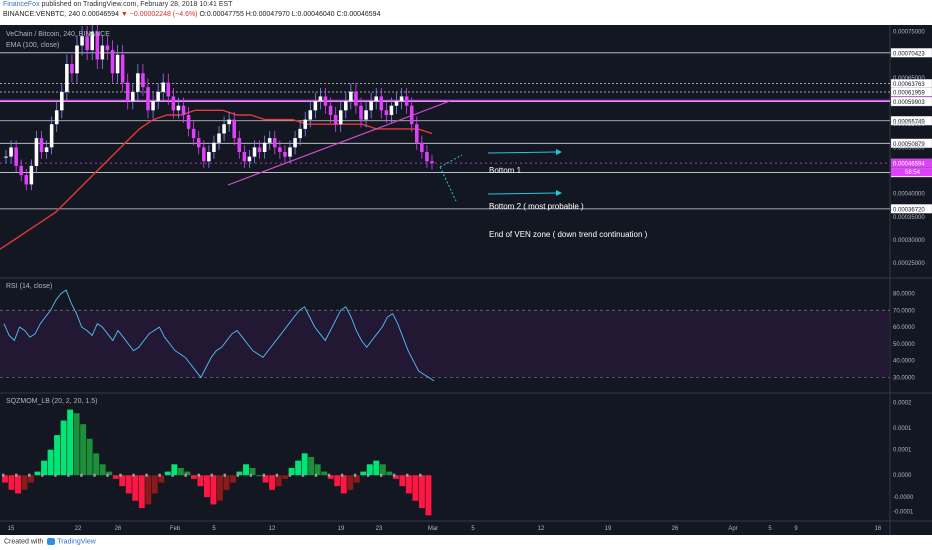 This screenshot has height=550, width=932. I want to click on price-axis-tick: 0.00025000, so click(909, 264).